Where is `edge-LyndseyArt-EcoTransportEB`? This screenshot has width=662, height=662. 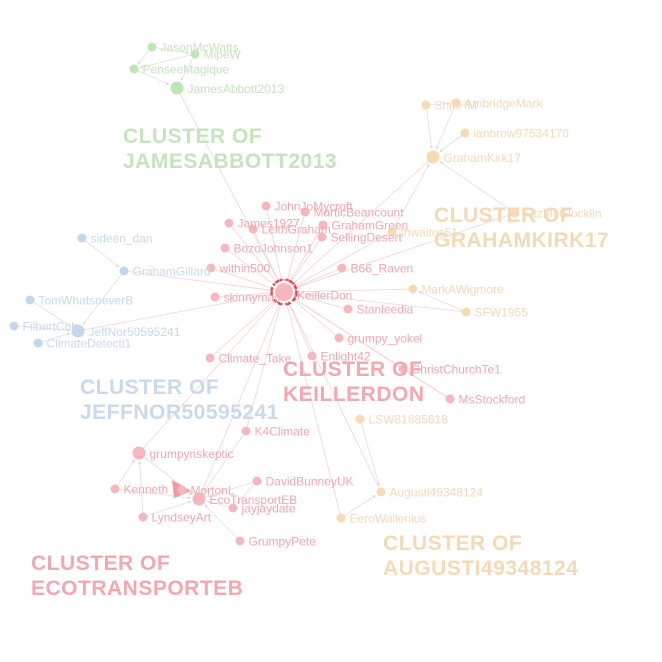
edge-LyndseyArt-EcoTransportEB is located at coordinates (167, 509).